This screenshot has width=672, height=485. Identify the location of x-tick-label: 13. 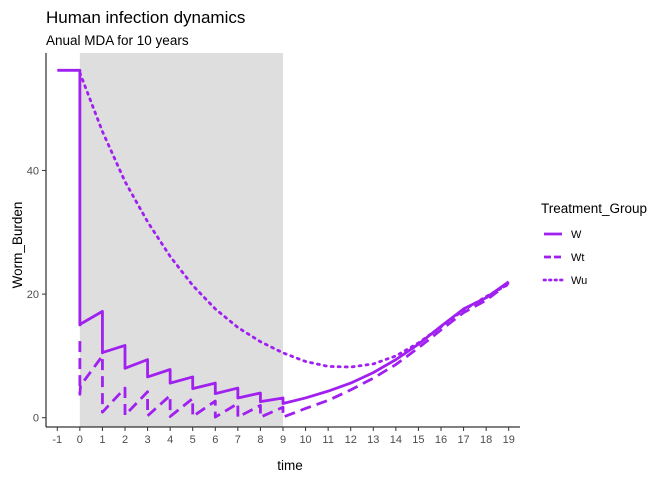
(373, 440).